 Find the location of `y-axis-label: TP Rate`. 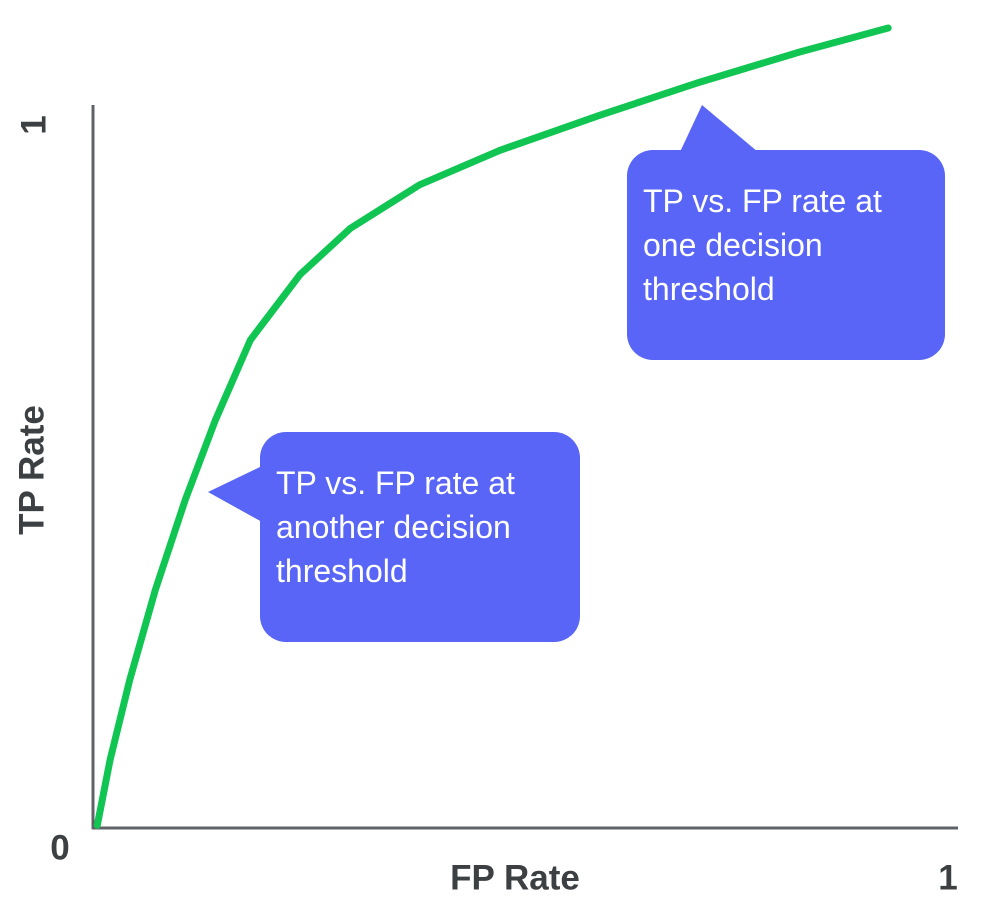

y-axis-label: TP Rate is located at coordinates (31, 470).